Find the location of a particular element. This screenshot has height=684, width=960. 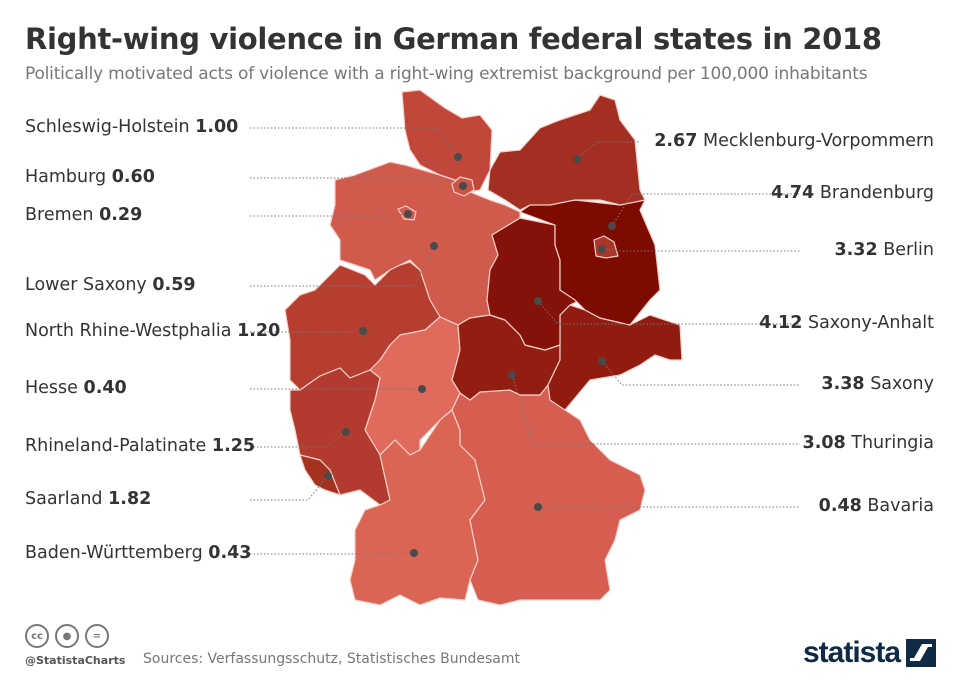

state-name: North Rhine-Westphalia is located at coordinates (128, 331).